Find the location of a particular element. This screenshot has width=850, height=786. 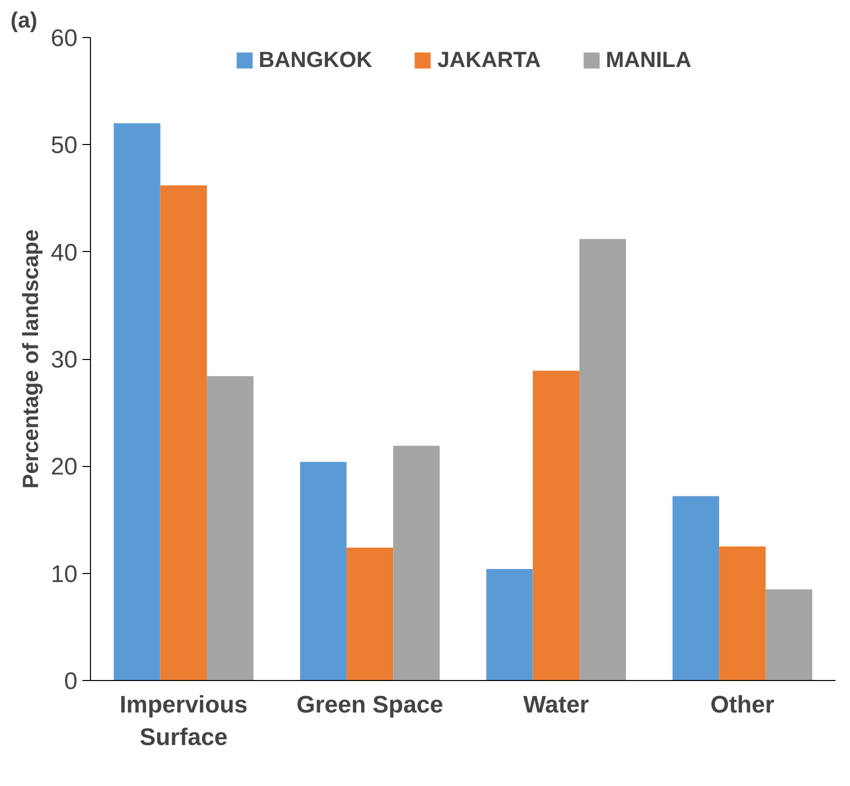

y-tick-label: 20 is located at coordinates (64, 467).